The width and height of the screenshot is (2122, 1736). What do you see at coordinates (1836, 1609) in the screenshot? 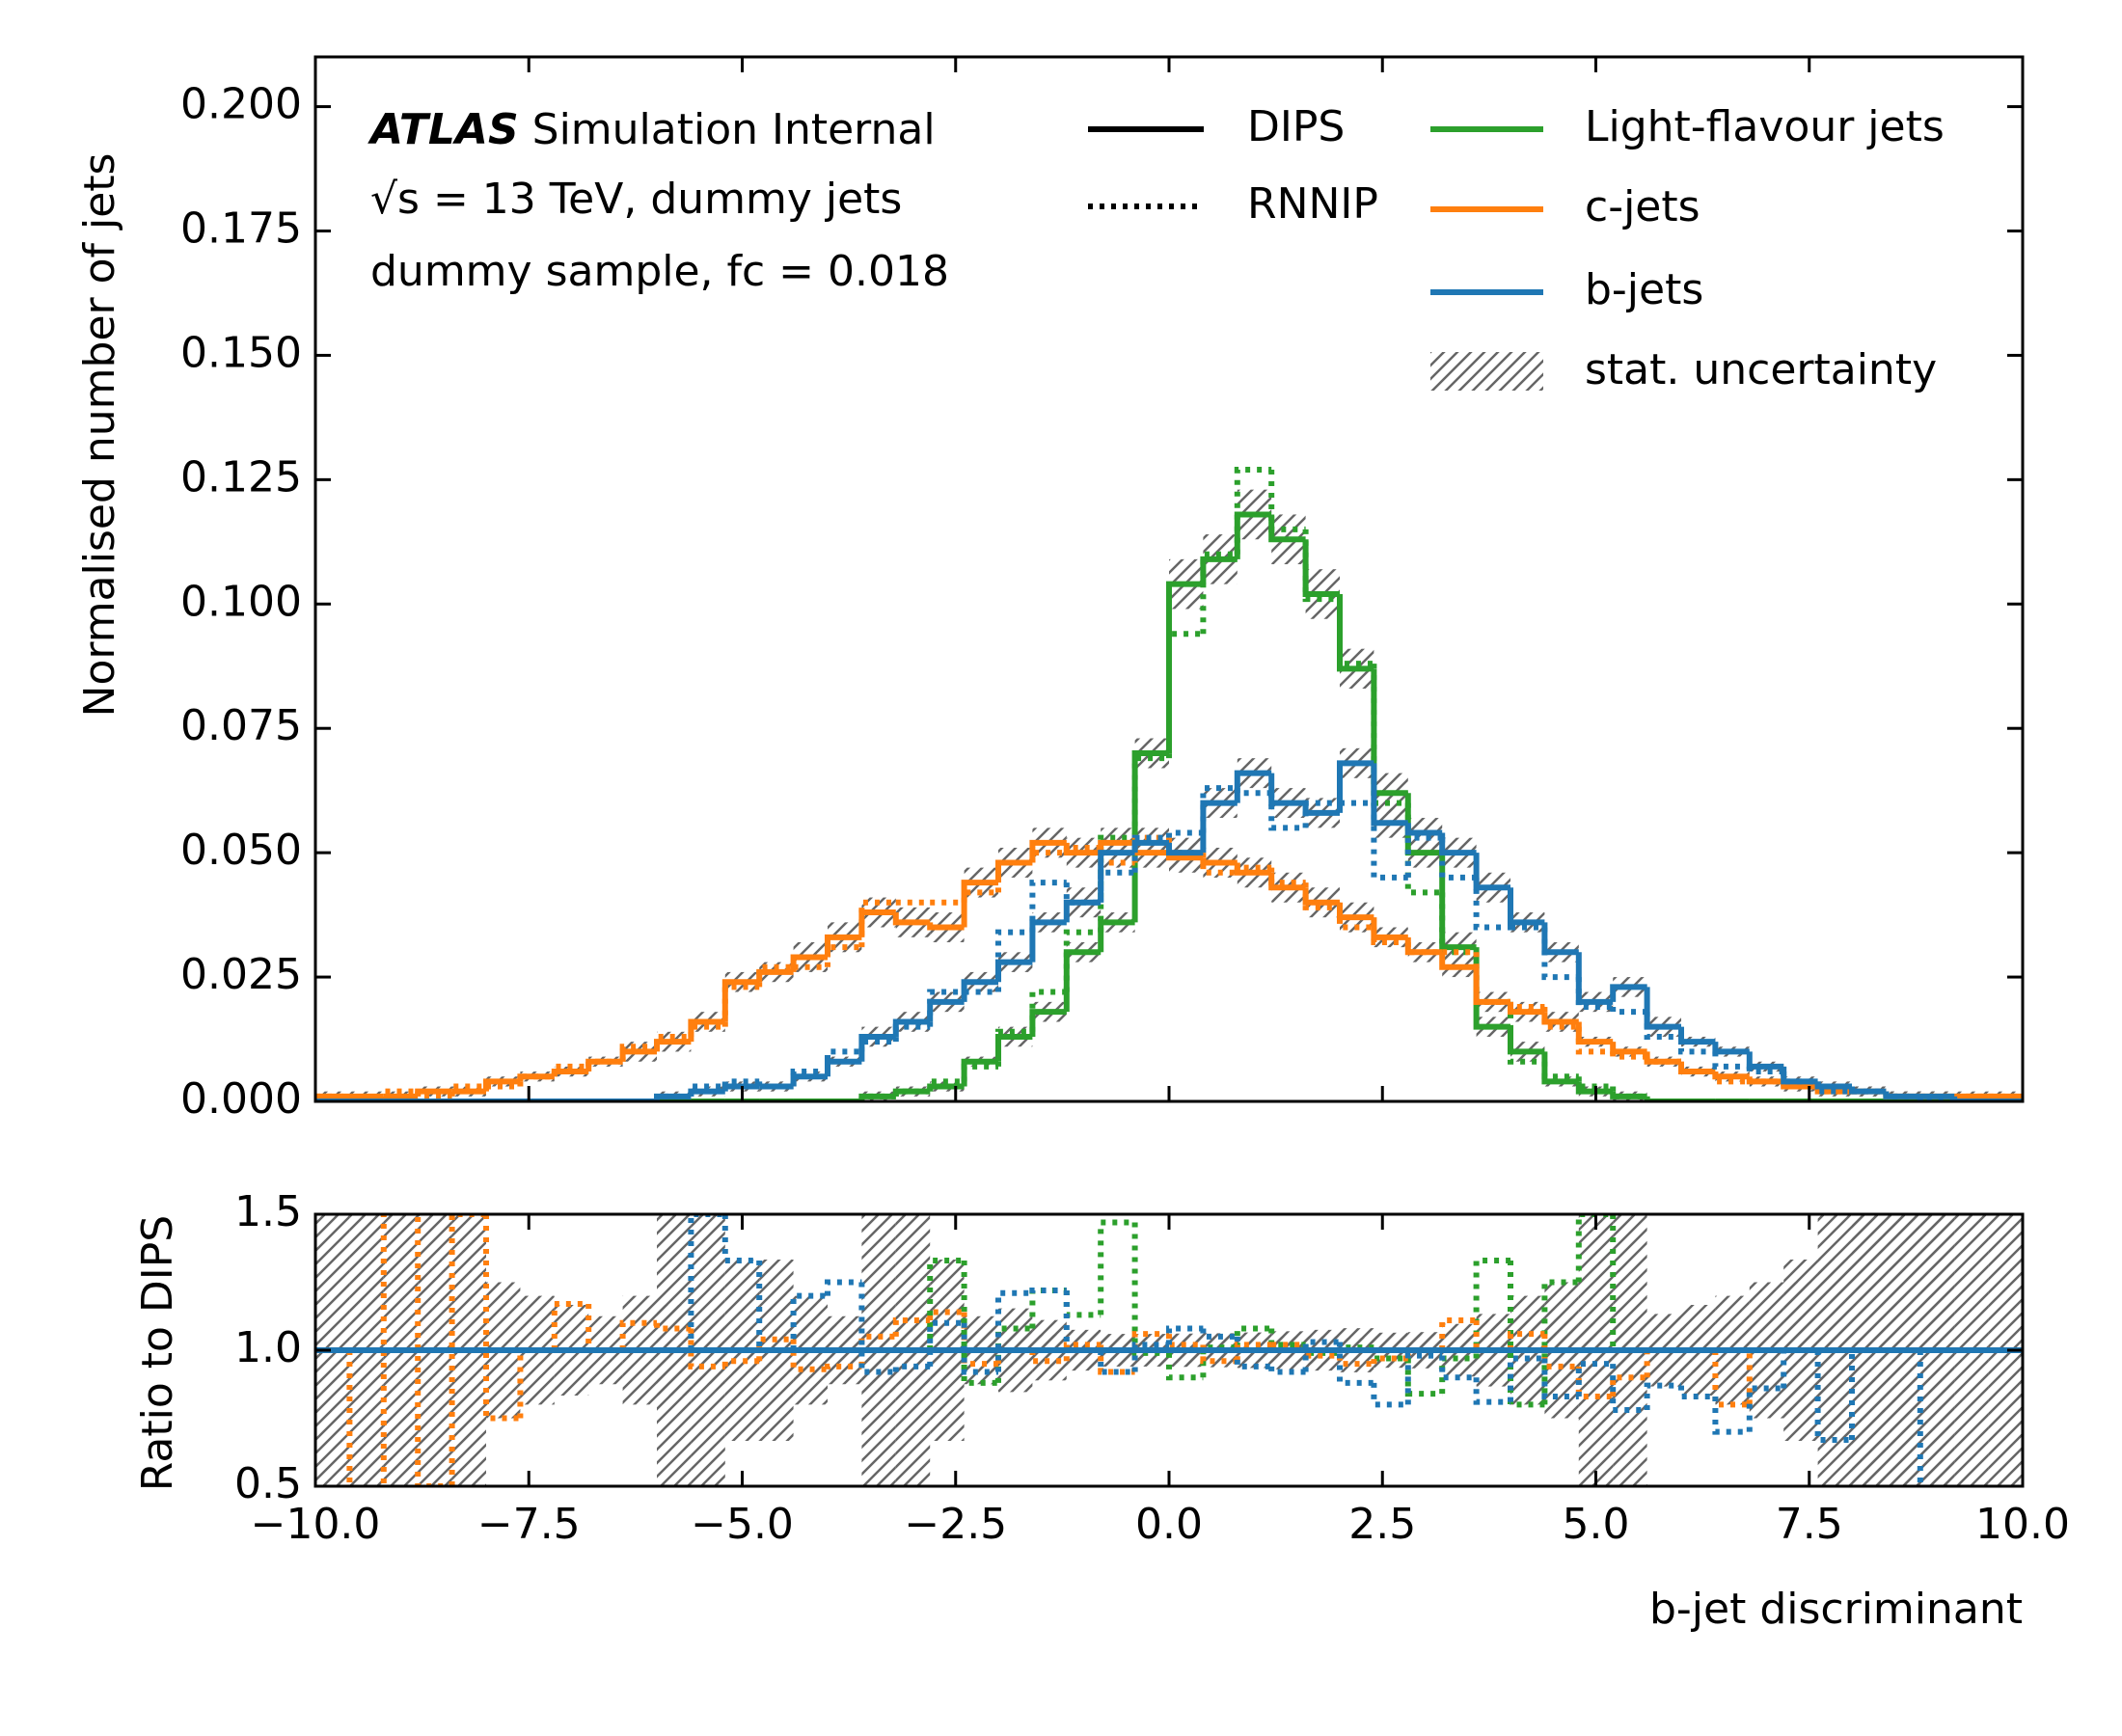
I see `x-axis-label: b-jet discriminant` at bounding box center [1836, 1609].